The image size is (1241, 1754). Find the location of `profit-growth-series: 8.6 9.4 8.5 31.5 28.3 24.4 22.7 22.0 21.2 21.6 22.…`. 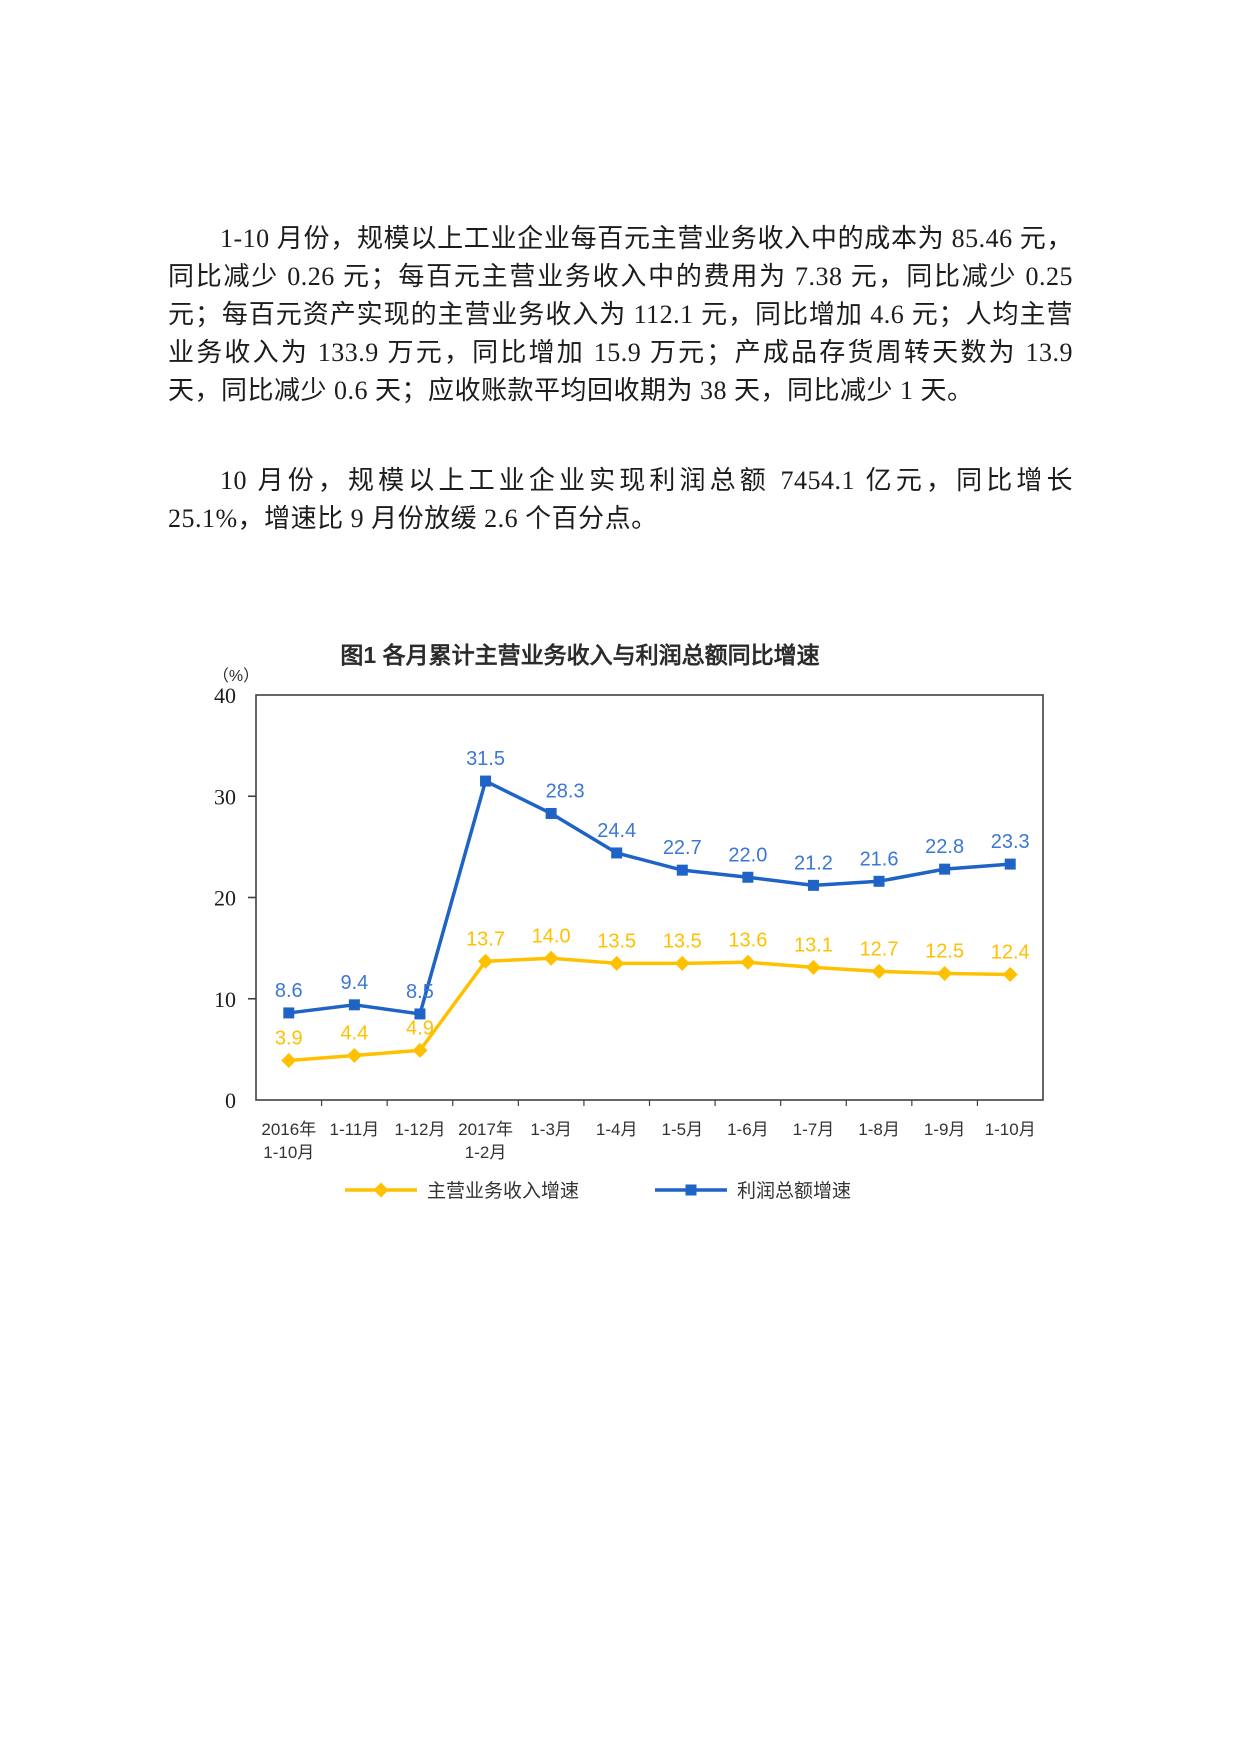

profit-growth-series: 8.6 9.4 8.5 31.5 28.3 24.4 22.7 22.0 21.2 21.6 22.… is located at coordinates (652, 884).